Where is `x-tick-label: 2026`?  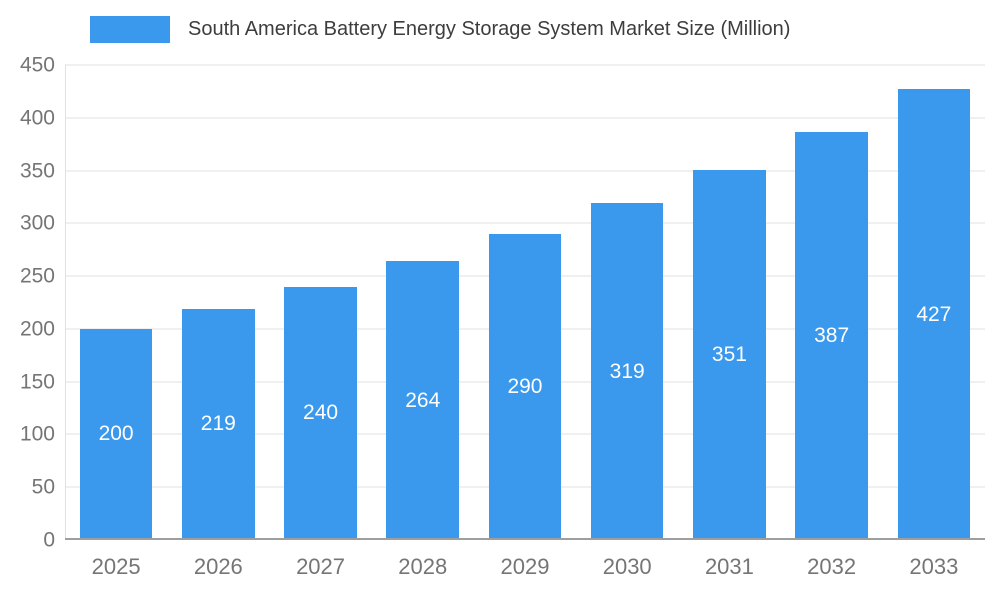
x-tick-label: 2026 is located at coordinates (218, 566).